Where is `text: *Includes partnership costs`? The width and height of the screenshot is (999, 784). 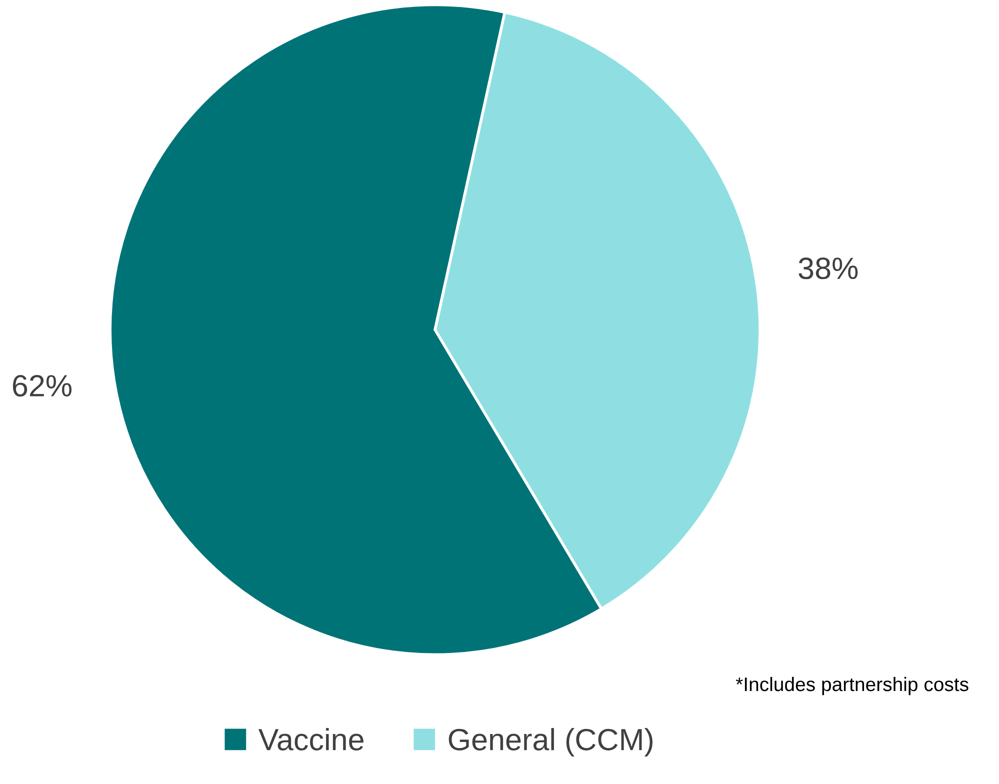
text: *Includes partnership costs is located at coordinates (852, 686).